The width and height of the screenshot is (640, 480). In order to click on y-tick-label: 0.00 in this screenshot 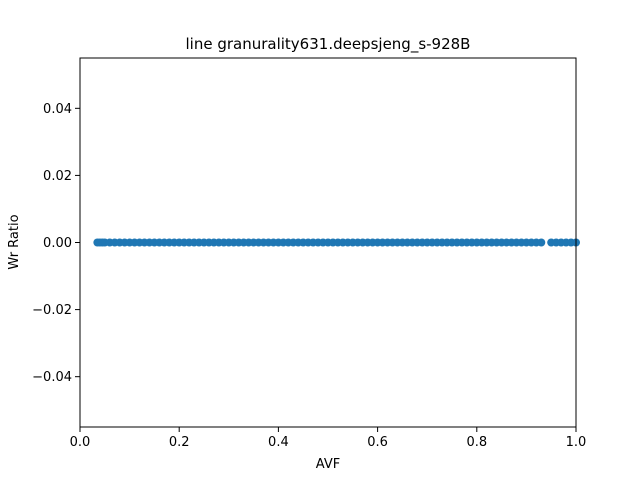, I will do `click(57, 243)`.